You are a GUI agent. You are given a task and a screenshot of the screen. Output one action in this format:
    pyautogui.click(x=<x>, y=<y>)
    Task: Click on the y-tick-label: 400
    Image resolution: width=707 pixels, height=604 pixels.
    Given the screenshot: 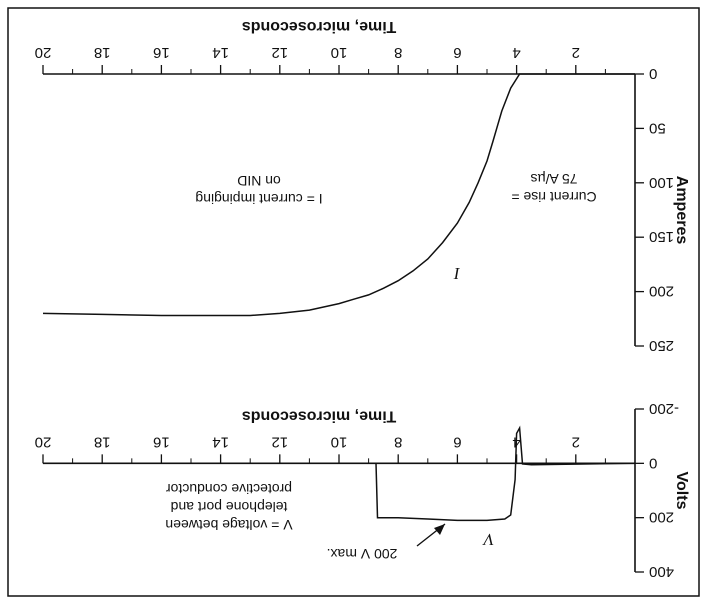 What is the action you would take?
    pyautogui.click(x=661, y=571)
    